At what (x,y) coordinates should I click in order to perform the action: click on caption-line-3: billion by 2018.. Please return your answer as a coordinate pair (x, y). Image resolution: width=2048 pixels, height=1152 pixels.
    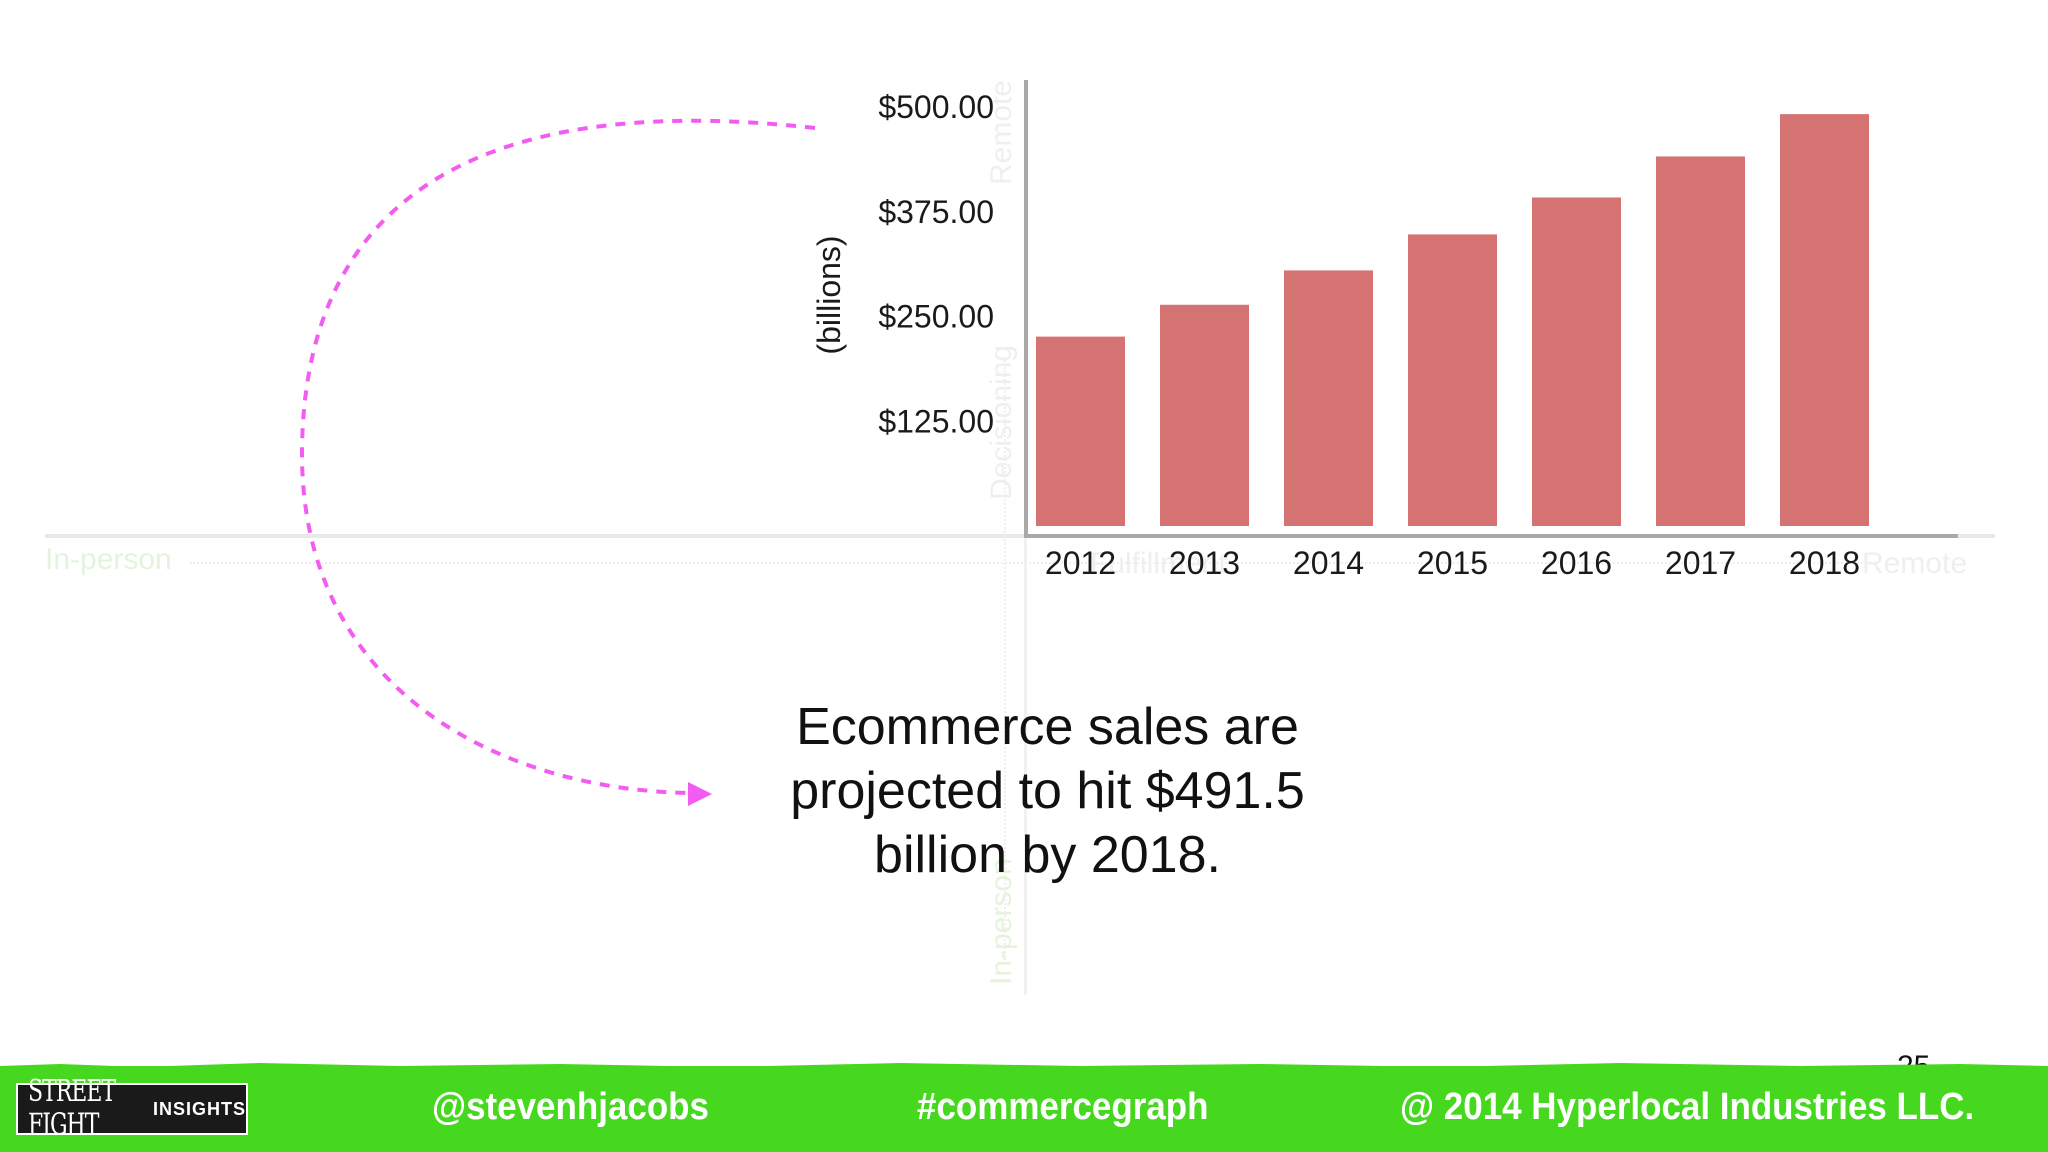
    Looking at the image, I should click on (1047, 855).